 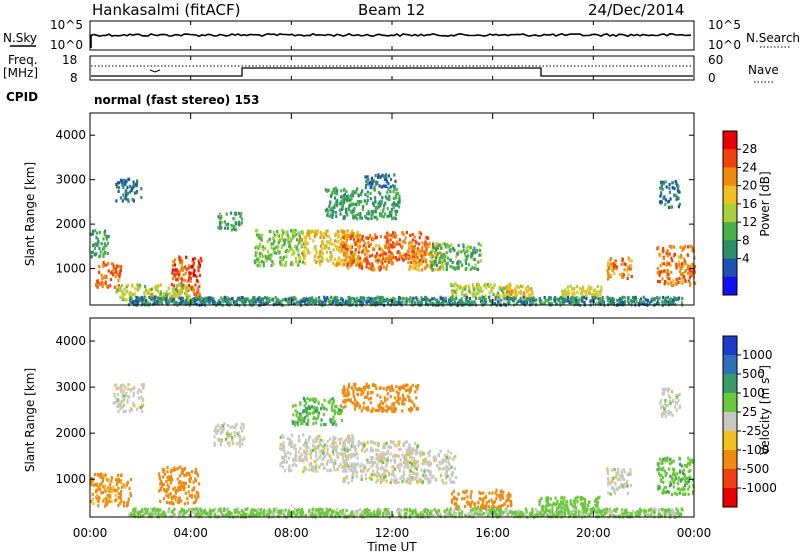 I want to click on cpid-label: CPID, so click(x=22, y=97).